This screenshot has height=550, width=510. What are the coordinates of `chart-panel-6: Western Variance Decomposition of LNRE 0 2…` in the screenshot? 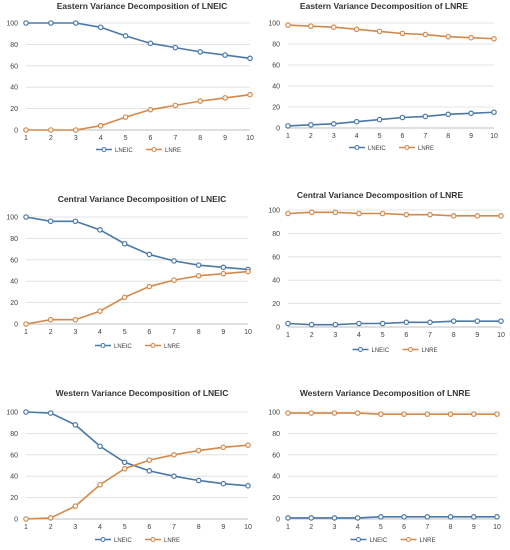 It's located at (384, 466).